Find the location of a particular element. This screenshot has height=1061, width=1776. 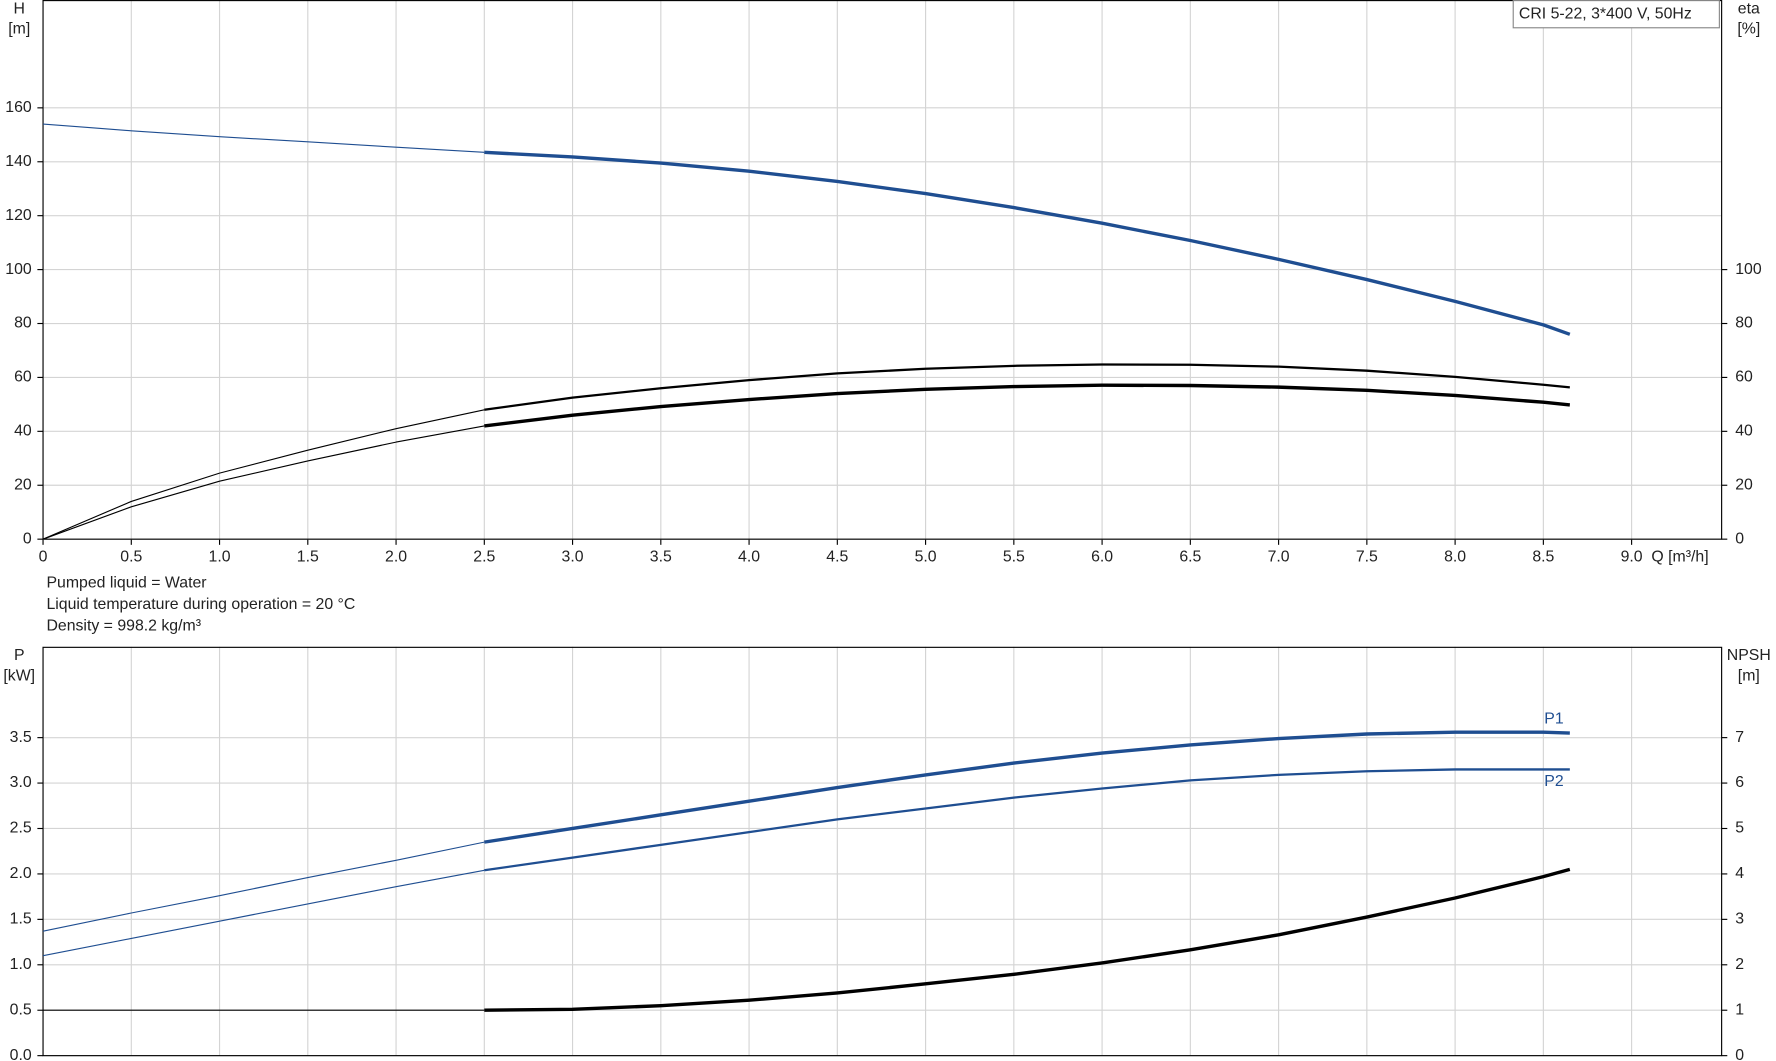

y-tick-label: 3.0 is located at coordinates (21, 782).